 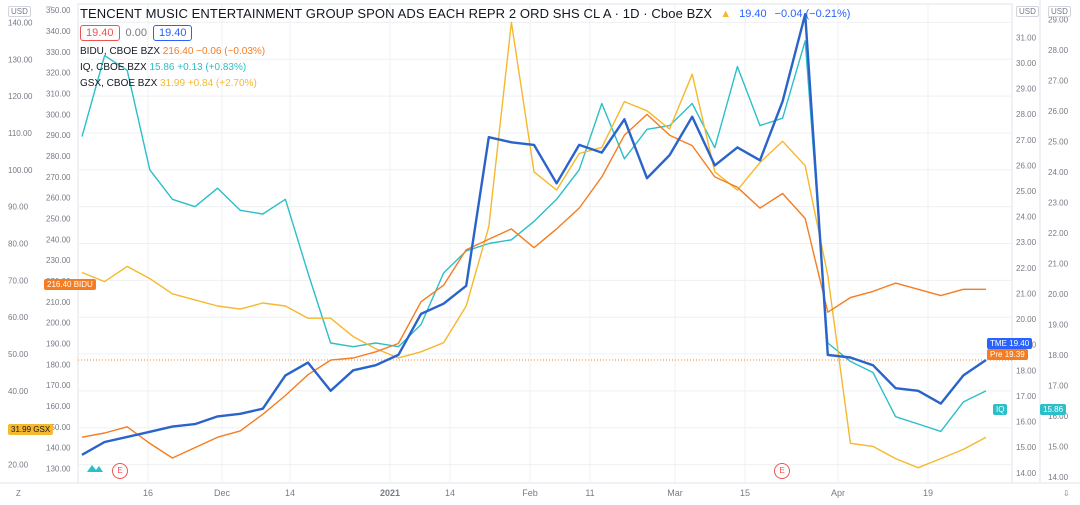 I want to click on left-inner-tick-label: 300.00, so click(x=58, y=114).